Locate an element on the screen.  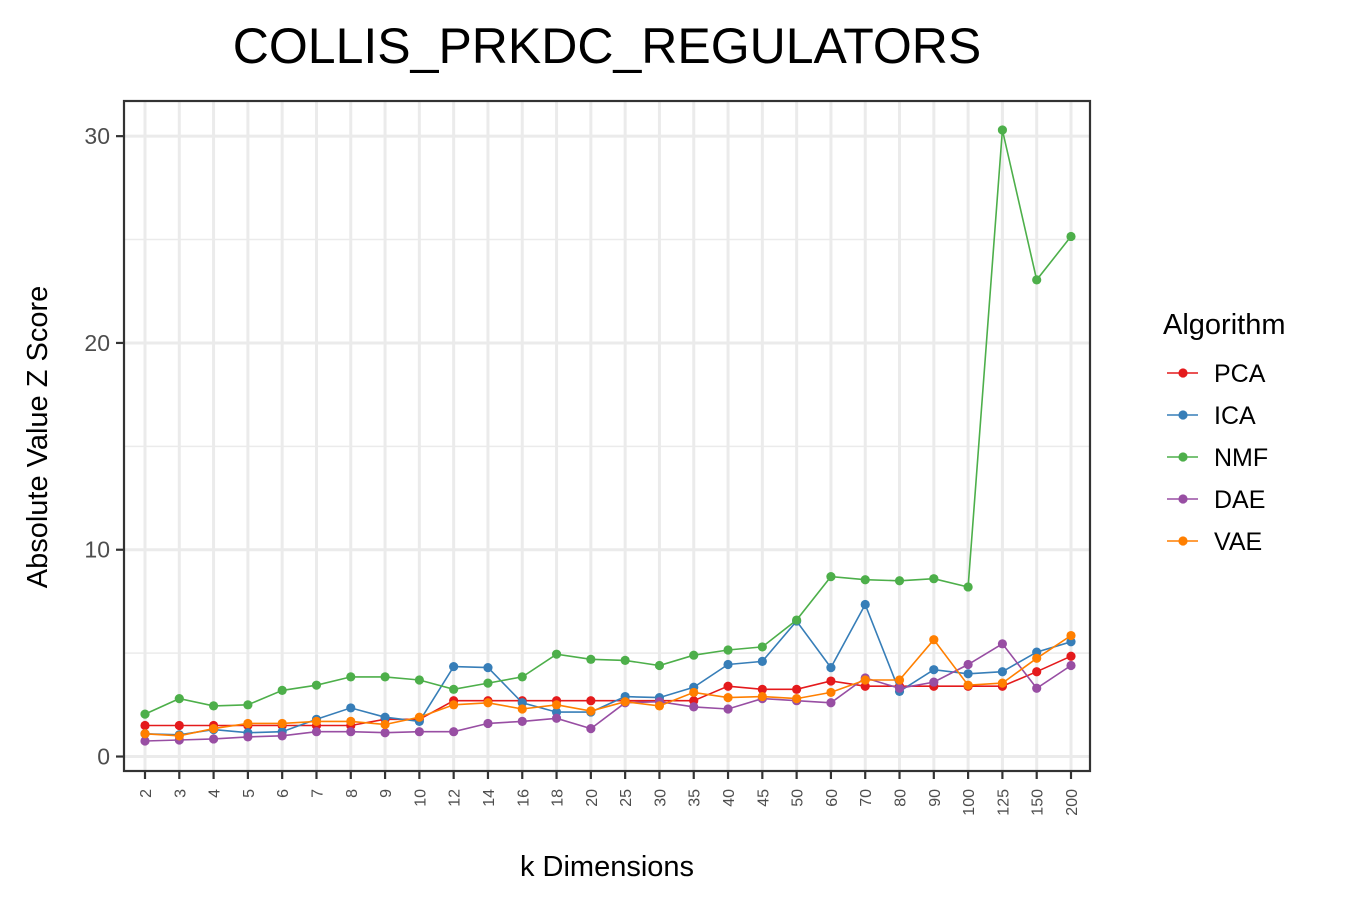
x-tick-label: 20 is located at coordinates (592, 798).